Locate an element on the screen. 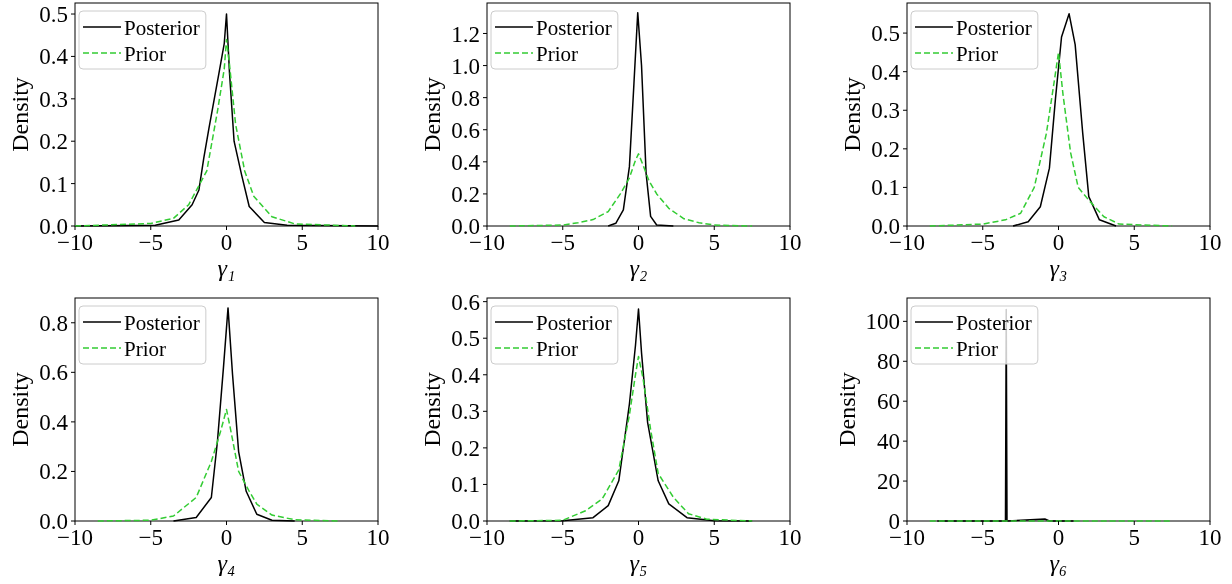  y-tick-label: 60 is located at coordinates (888, 402).